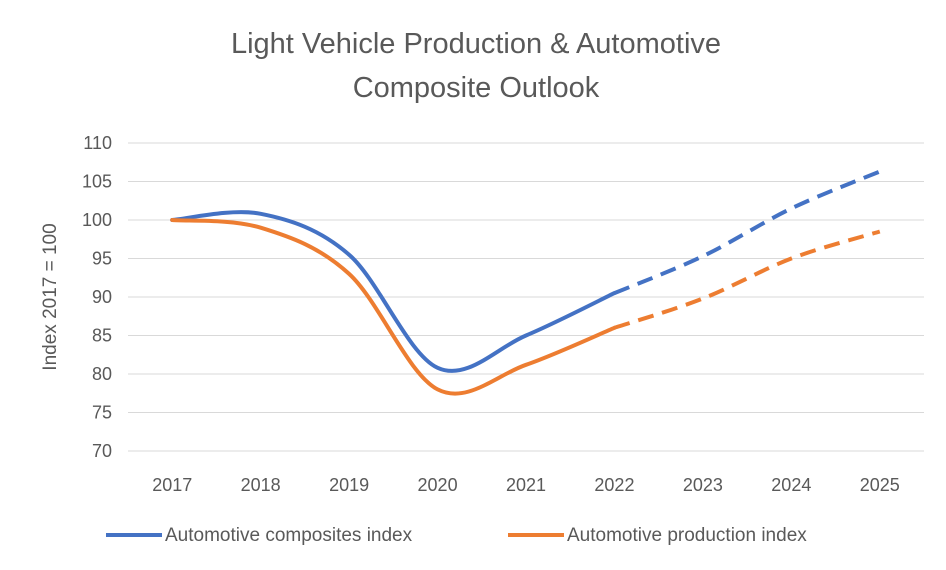 This screenshot has width=946, height=570. I want to click on x-tick-label: 2018, so click(261, 485).